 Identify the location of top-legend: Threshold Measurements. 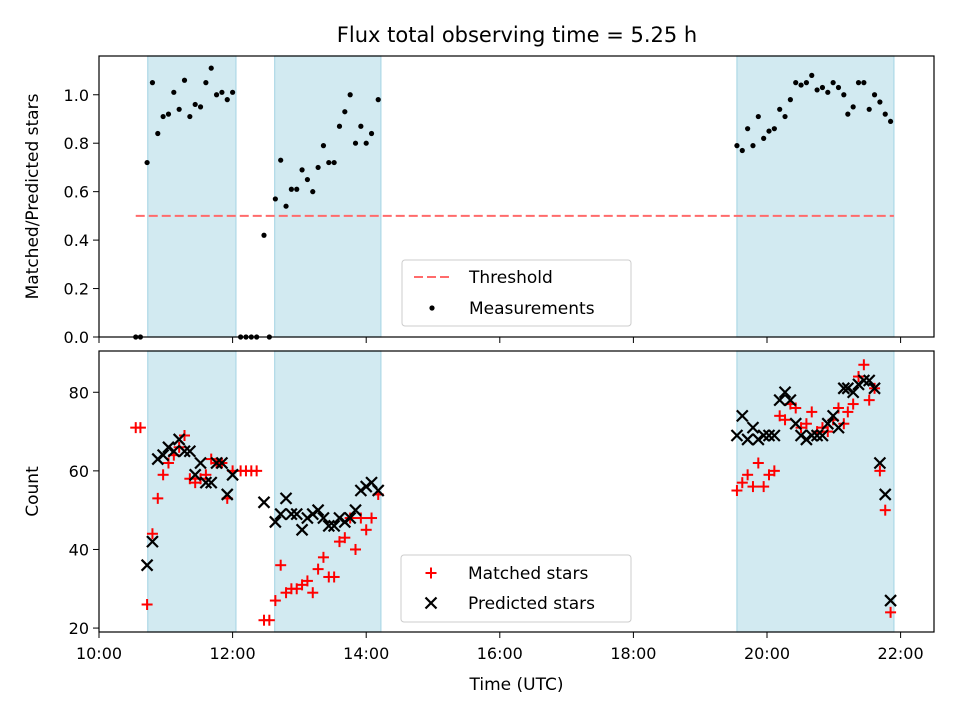
(516, 293).